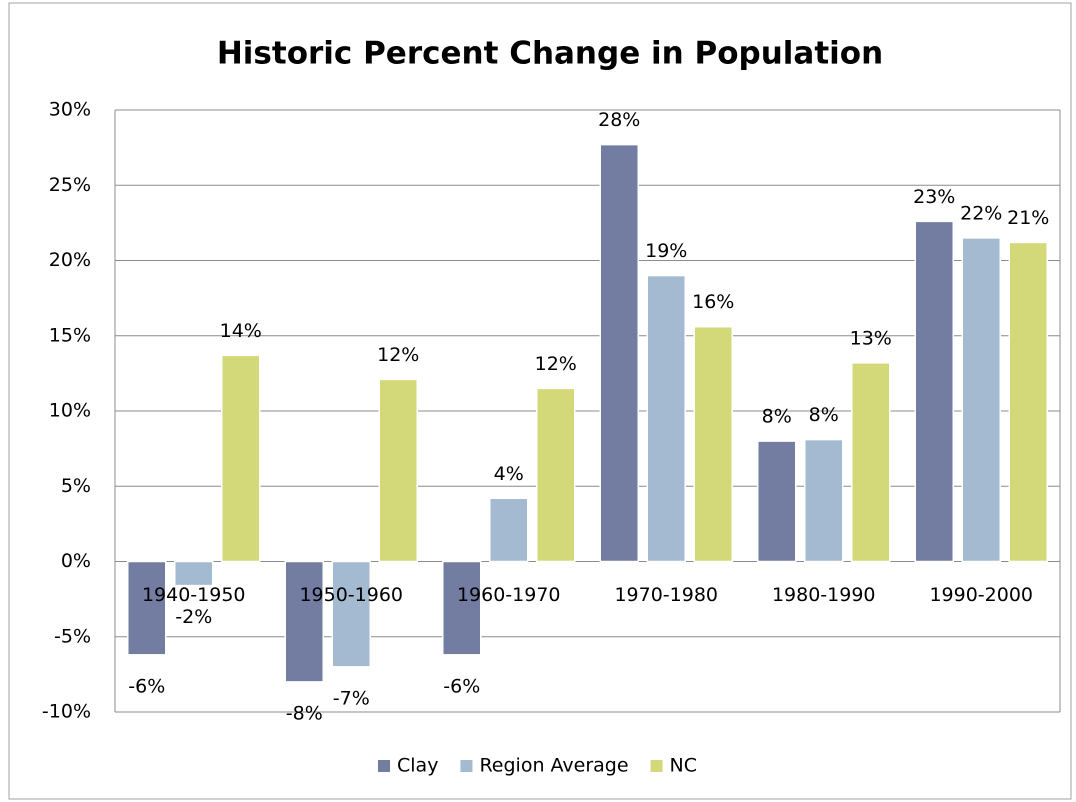 The image size is (1076, 802). I want to click on data-label: 16%, so click(713, 302).